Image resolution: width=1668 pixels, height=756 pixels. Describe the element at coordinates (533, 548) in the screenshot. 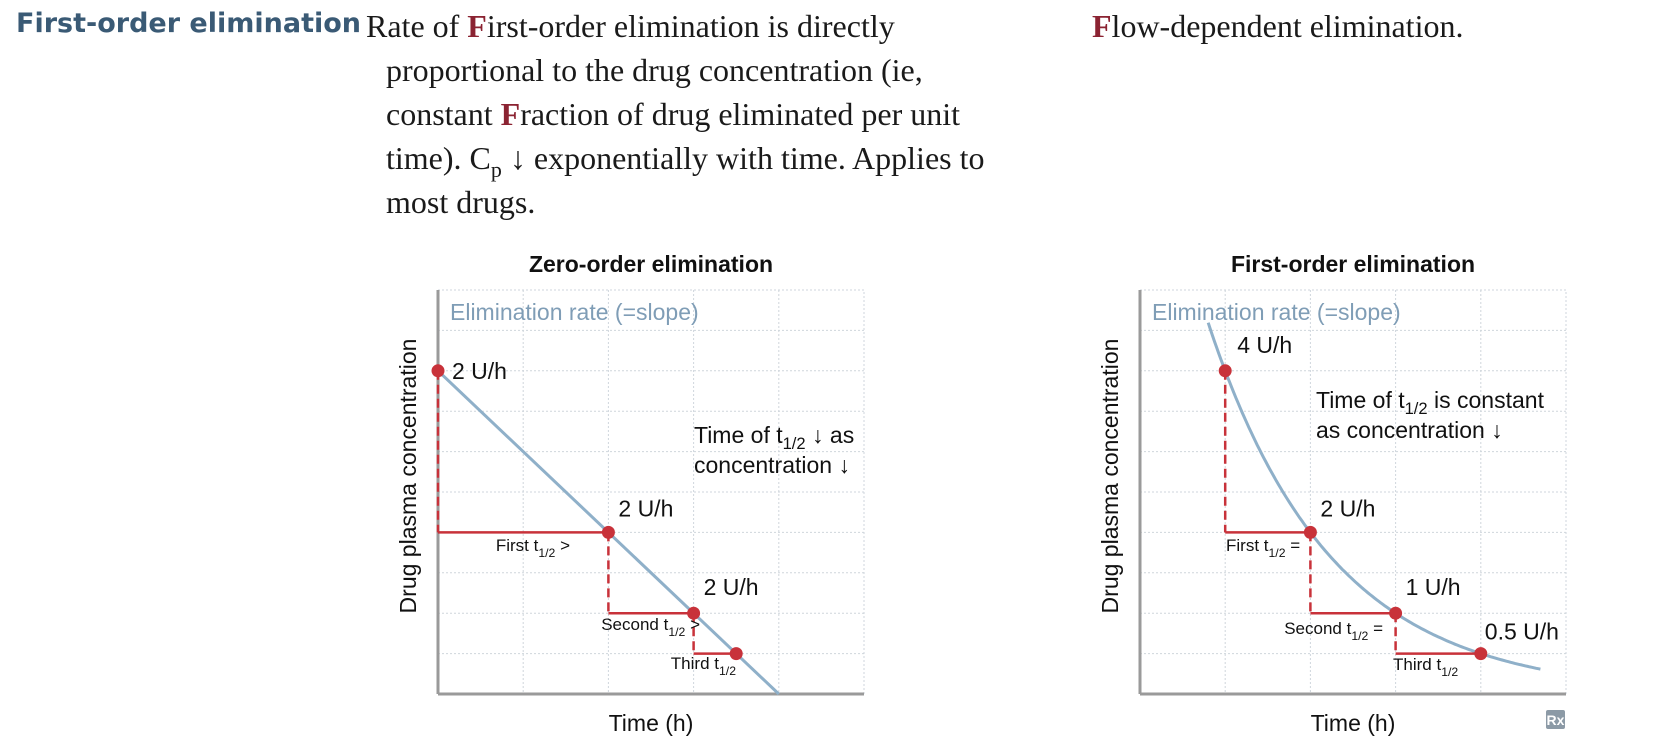

I see `half-life-label: First t1/2 >` at that location.